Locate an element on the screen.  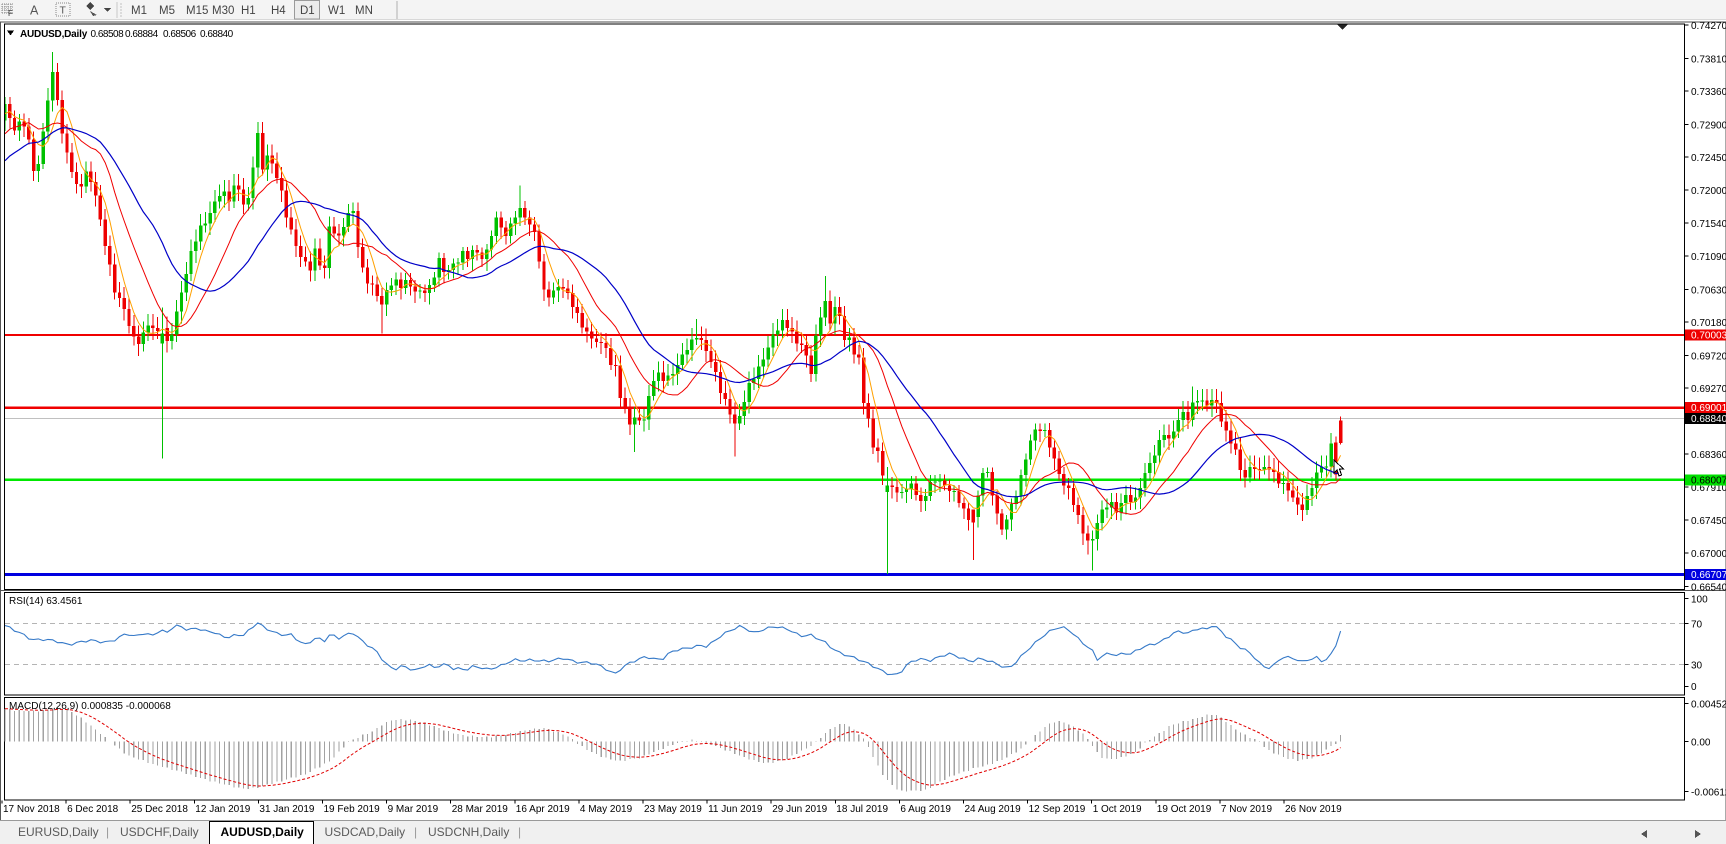
svg-text: 17 Nov 2018 is located at coordinates (31, 809).